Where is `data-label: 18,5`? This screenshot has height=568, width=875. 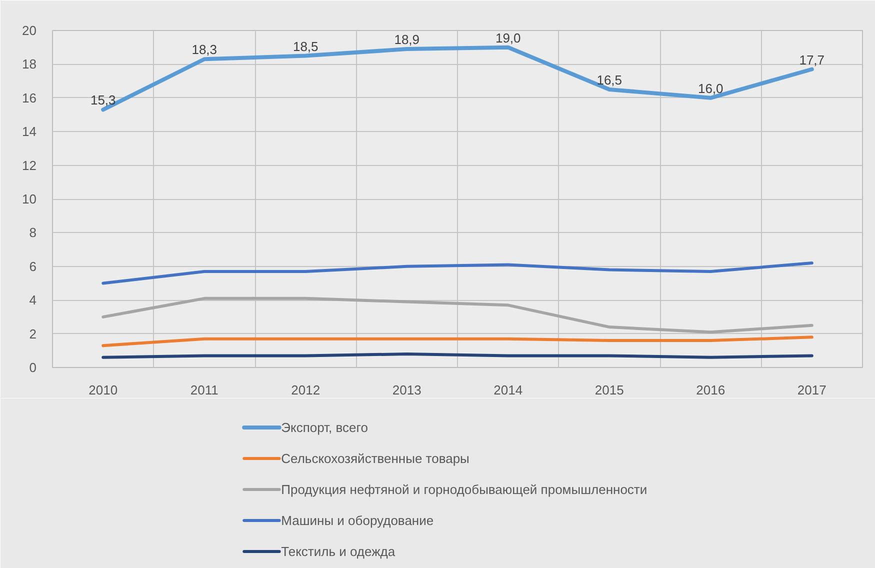
data-label: 18,5 is located at coordinates (305, 46).